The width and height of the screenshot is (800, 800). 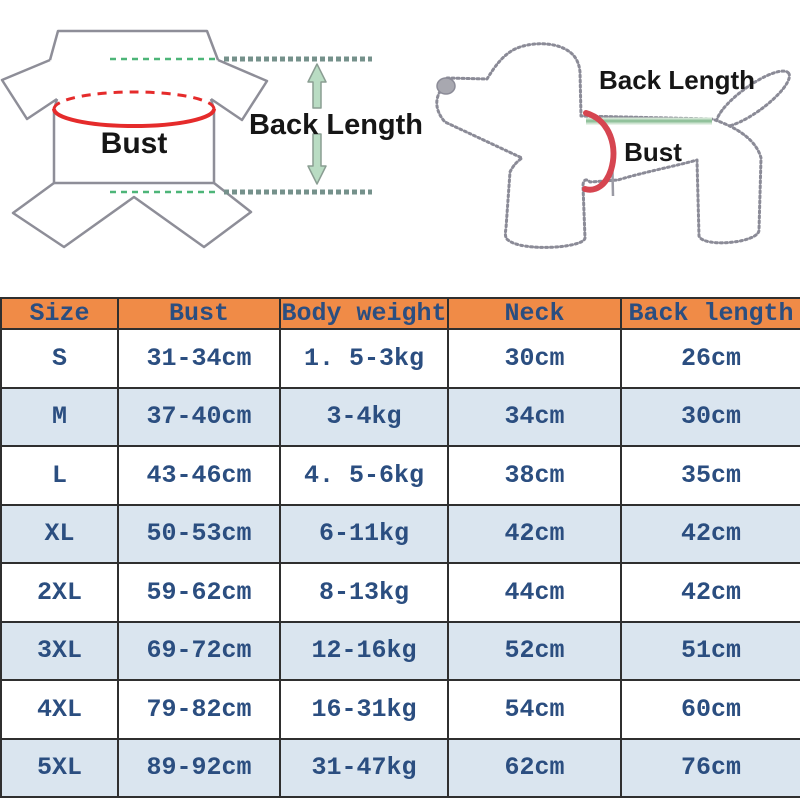 I want to click on table-row: XL 50-53cm 6-11kg 42cm 42cm, so click(x=400, y=533).